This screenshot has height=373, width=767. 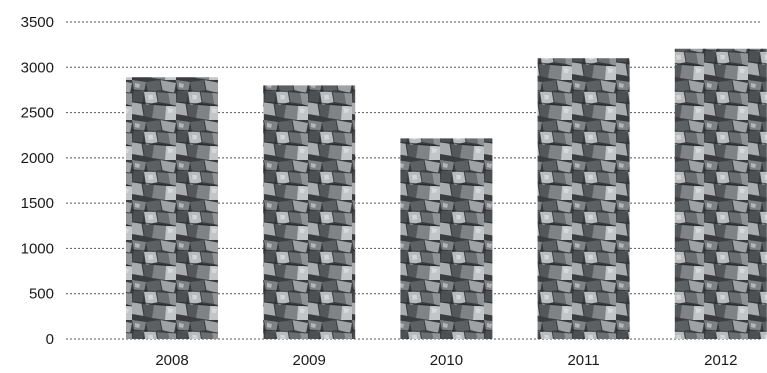 I want to click on y-tick-label: 500, so click(x=41, y=294).